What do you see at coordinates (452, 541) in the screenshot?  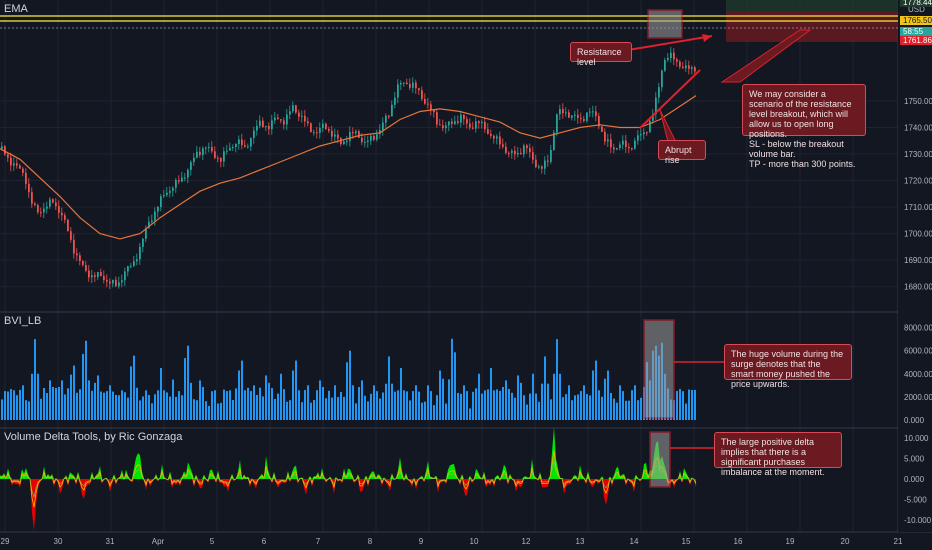 I see `time-axis: 29 30 31 Apr 5 6 7 8 9 10 12 13 14 15 16 19 20 21` at bounding box center [452, 541].